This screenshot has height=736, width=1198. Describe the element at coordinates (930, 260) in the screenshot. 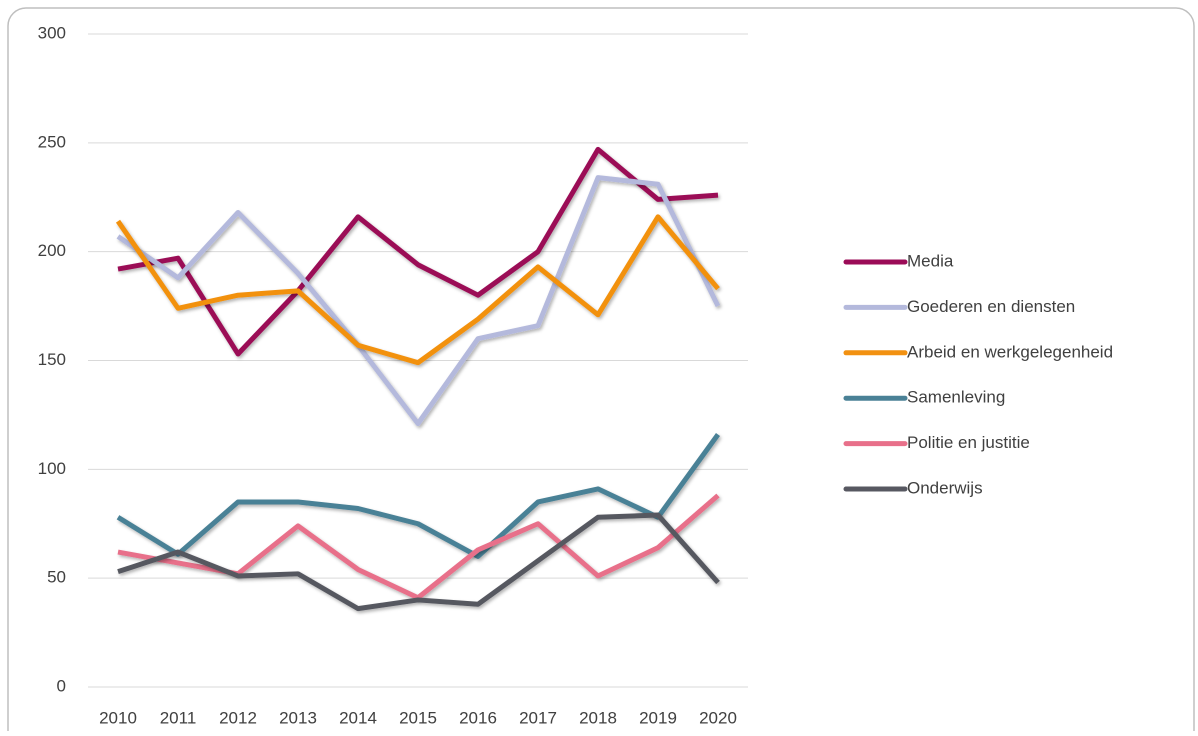

I see `legend-label: Media` at that location.